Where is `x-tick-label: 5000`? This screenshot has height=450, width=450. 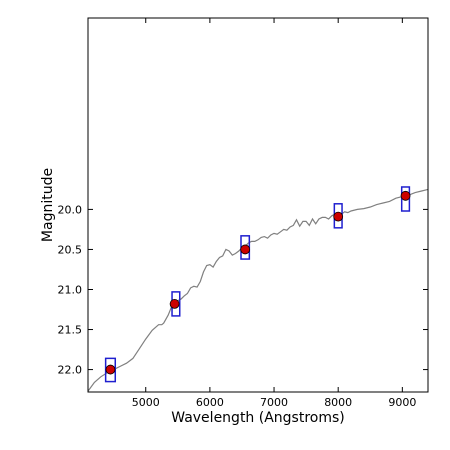 x-tick-label: 5000 is located at coordinates (146, 402).